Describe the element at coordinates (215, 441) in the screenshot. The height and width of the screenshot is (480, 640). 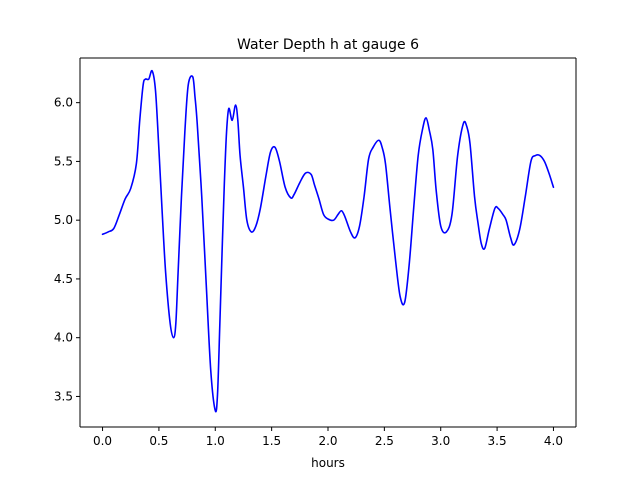
I see `x-tick-label: 1.0` at that location.